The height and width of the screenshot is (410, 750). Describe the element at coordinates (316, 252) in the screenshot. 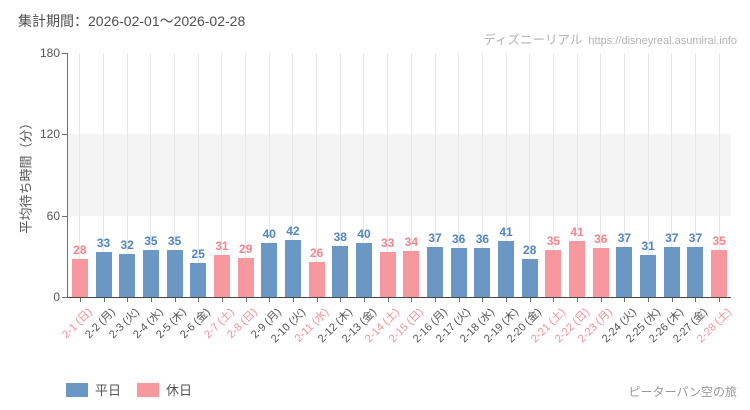

I see `bar-value-label: 26` at that location.